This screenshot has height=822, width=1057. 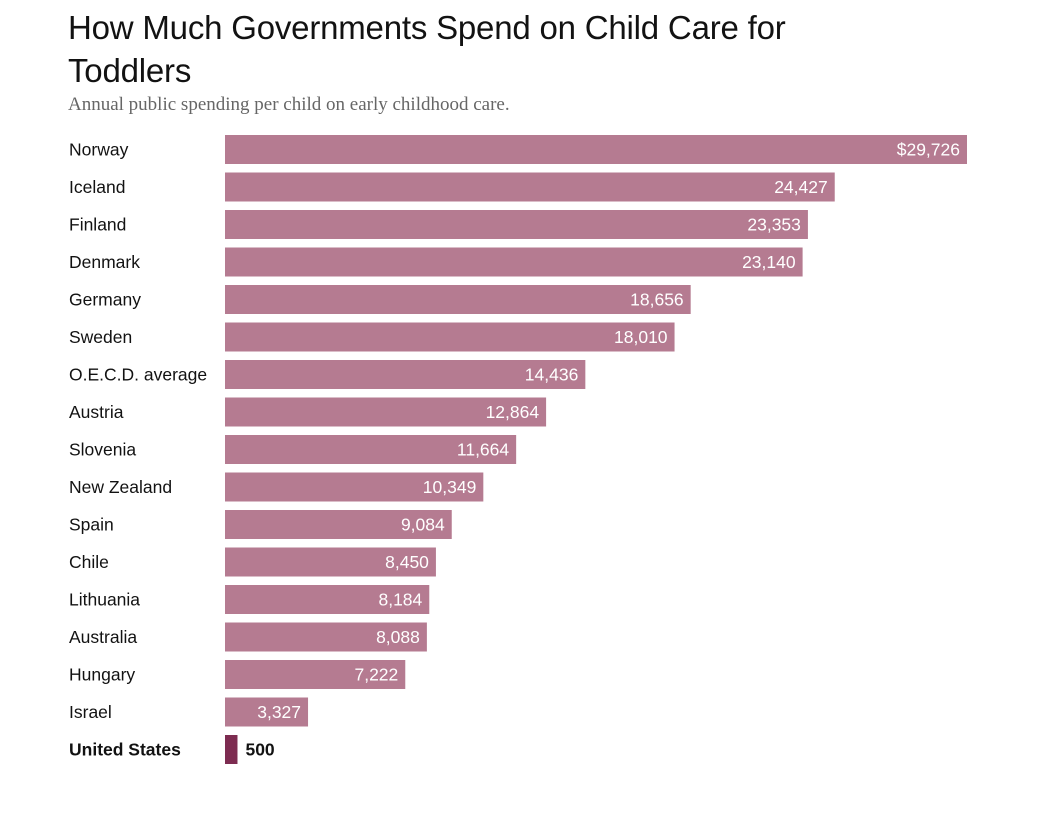 I want to click on category-label: Denmark, so click(x=104, y=262).